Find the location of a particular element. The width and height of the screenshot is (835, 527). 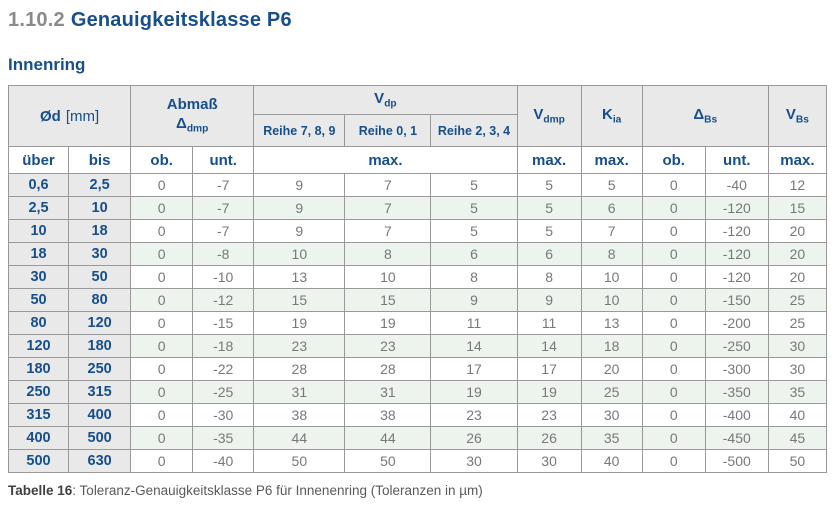

value-cell: 9 is located at coordinates (299, 185).